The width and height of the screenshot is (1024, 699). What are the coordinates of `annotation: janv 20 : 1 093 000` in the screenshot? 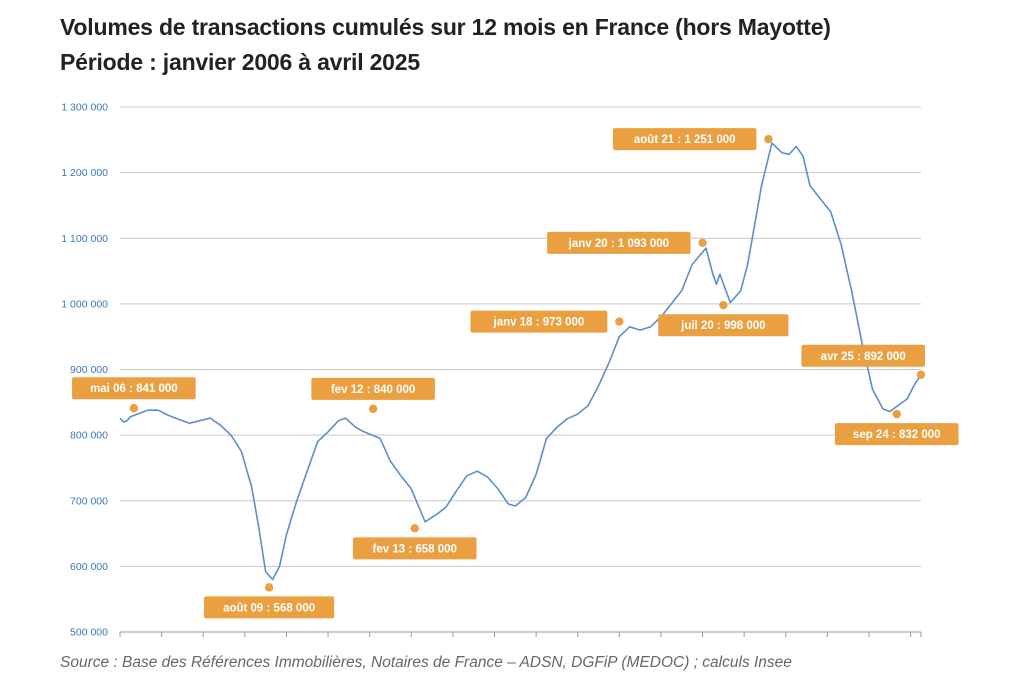 It's located at (627, 242).